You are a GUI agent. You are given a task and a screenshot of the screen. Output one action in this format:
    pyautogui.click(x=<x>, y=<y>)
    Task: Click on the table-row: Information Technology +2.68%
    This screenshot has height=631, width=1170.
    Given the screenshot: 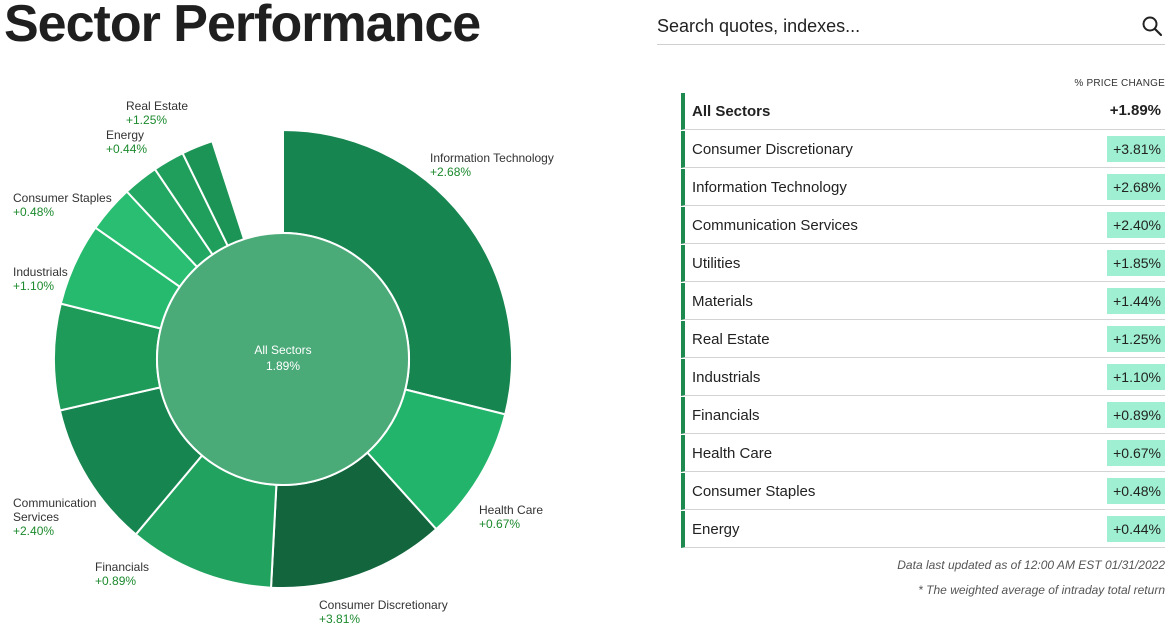 What is the action you would take?
    pyautogui.click(x=923, y=187)
    